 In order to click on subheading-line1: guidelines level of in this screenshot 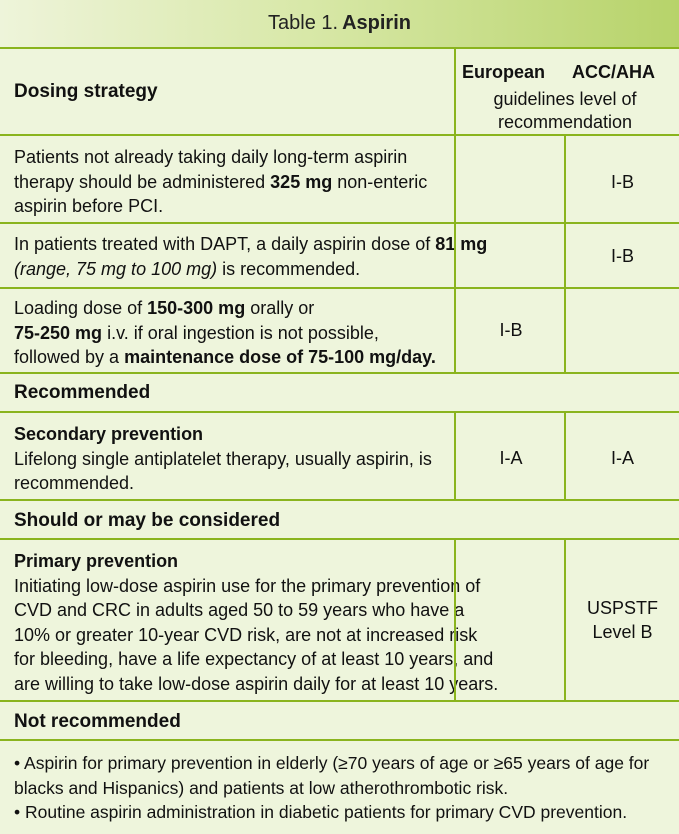, I will do `click(565, 99)`.